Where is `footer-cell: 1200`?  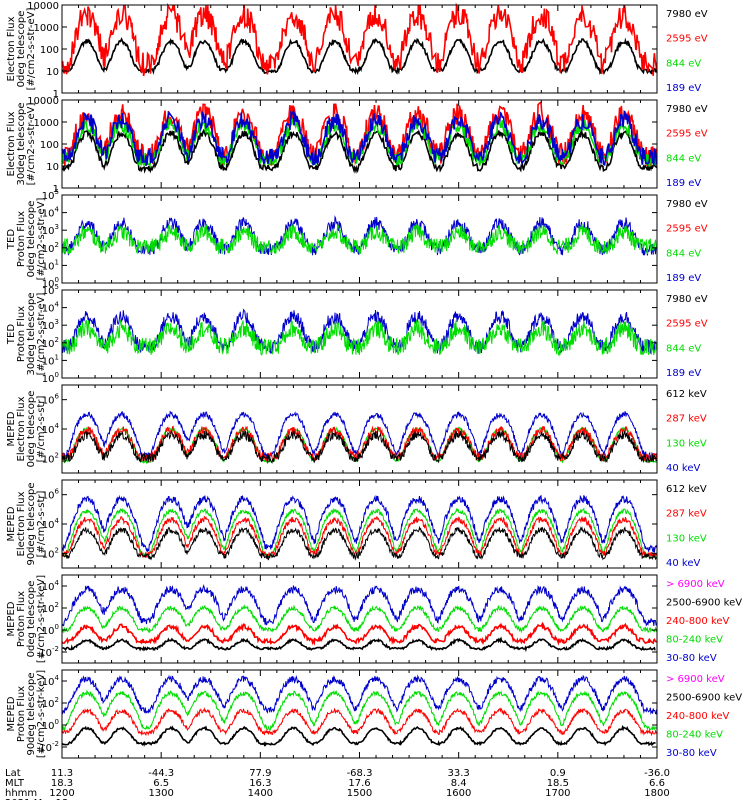 footer-cell: 1200 is located at coordinates (61, 793).